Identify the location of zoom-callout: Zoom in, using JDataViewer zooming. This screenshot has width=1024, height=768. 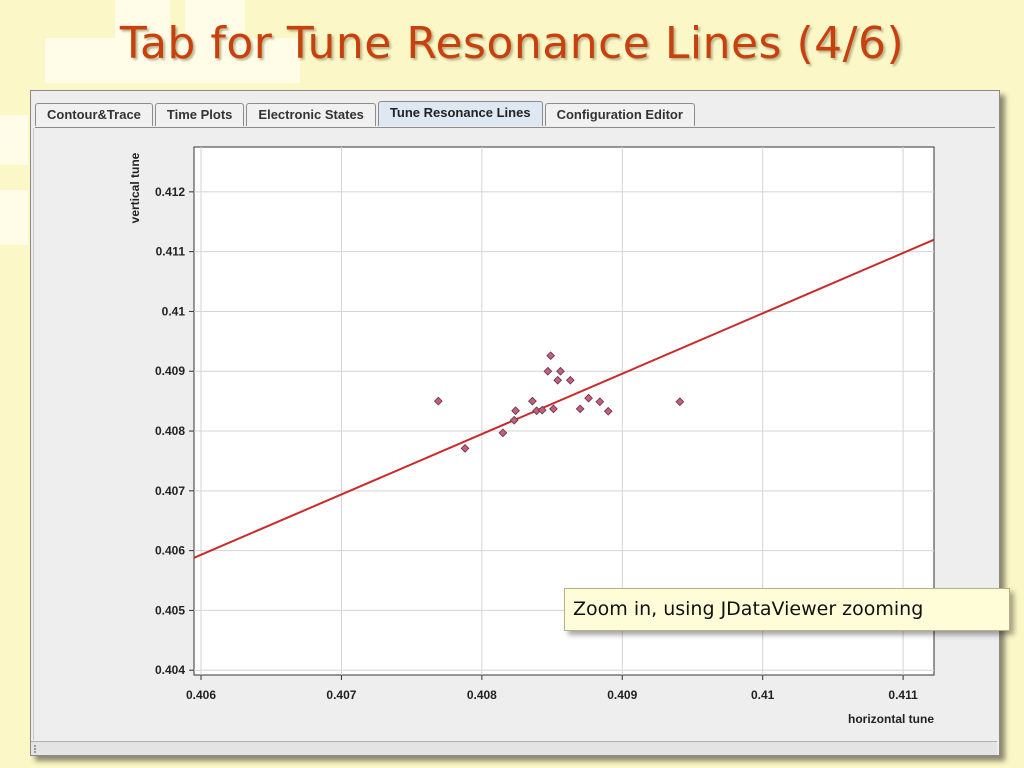
(787, 609).